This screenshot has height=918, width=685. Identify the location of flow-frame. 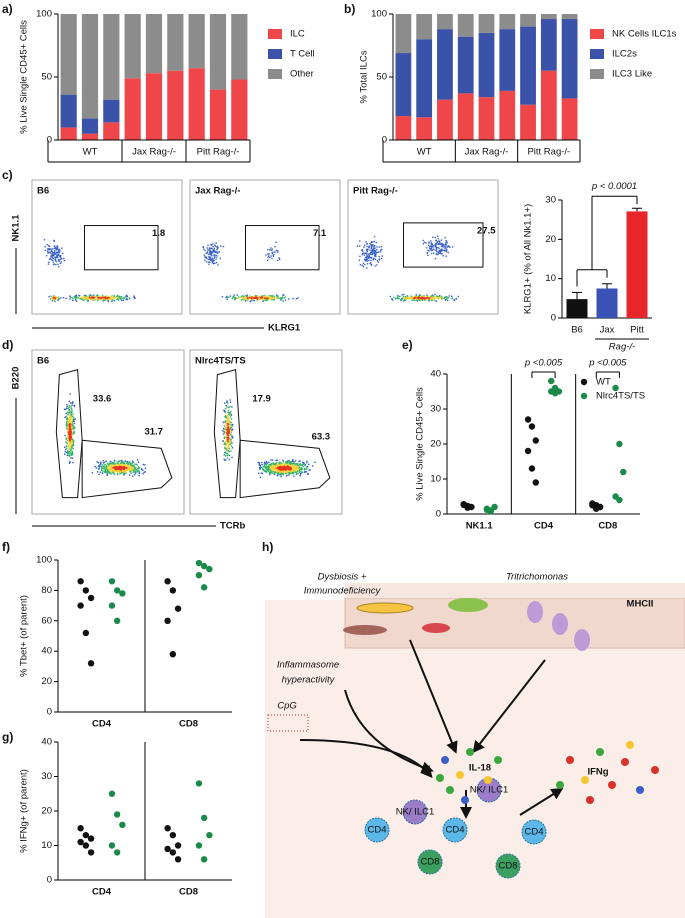
(265, 247).